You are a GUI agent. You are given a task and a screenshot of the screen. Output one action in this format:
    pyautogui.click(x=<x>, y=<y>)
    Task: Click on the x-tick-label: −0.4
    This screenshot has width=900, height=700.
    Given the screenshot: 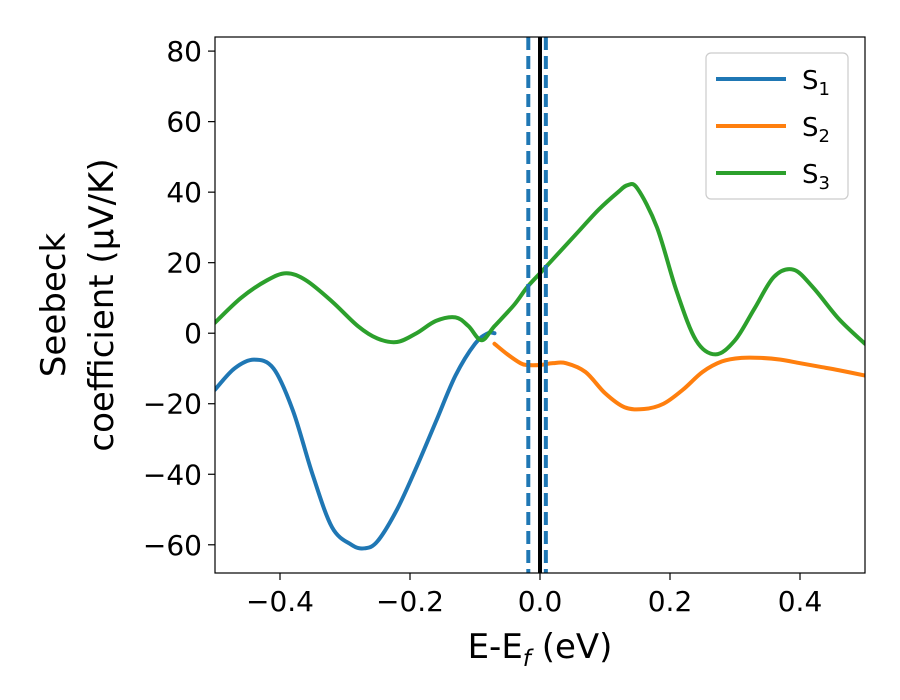 What is the action you would take?
    pyautogui.click(x=280, y=601)
    